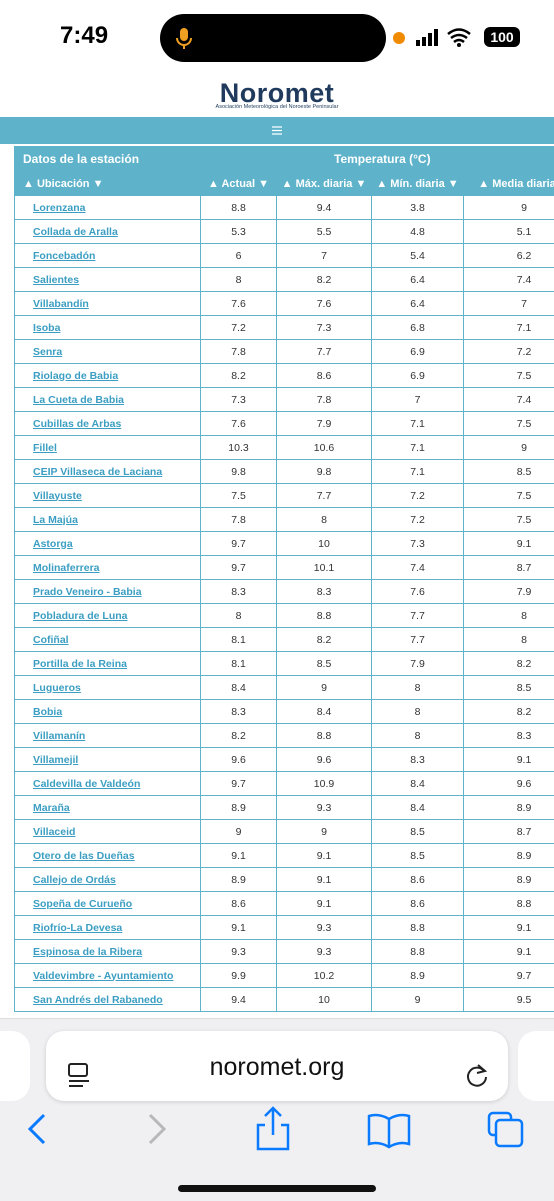 The image size is (554, 1201). What do you see at coordinates (418, 760) in the screenshot?
I see `value-cell: 8.3` at bounding box center [418, 760].